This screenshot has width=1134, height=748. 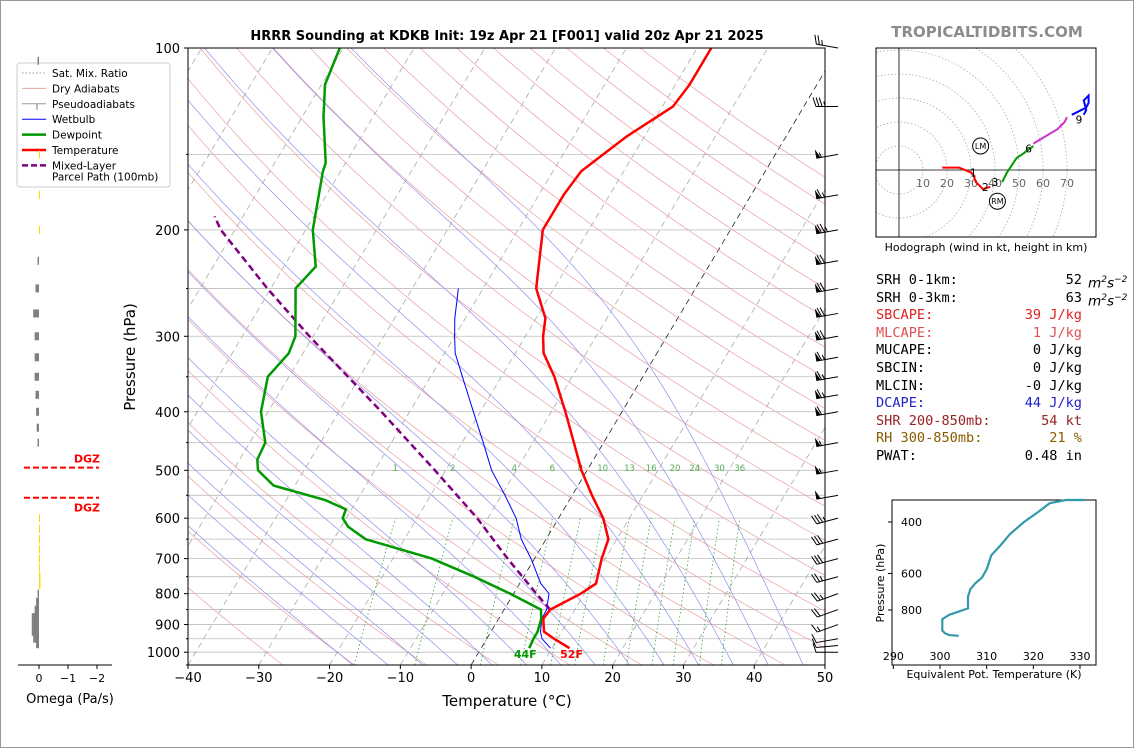 What do you see at coordinates (754, 678) in the screenshot?
I see `x-tick-label: 40` at bounding box center [754, 678].